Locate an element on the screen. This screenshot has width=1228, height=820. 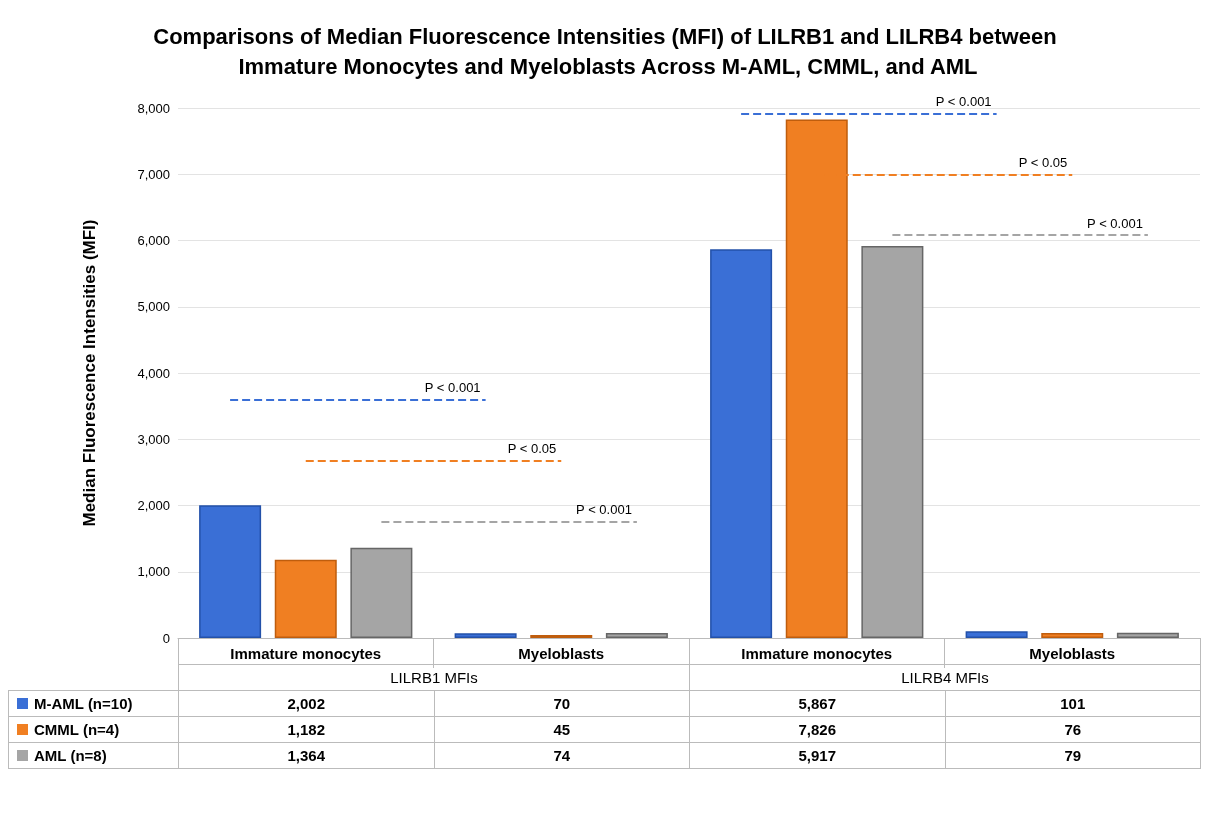
data-label: 79 is located at coordinates (1073, 755).